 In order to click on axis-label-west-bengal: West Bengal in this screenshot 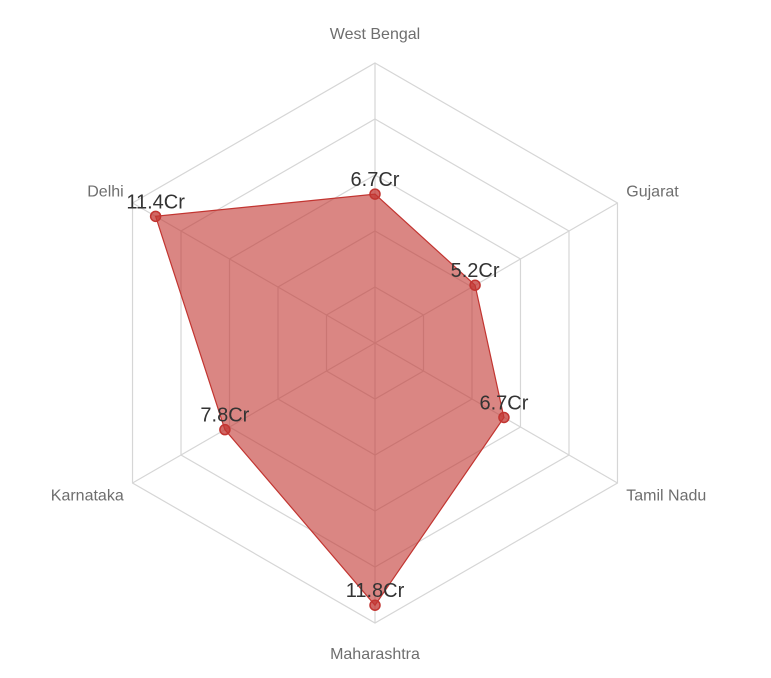, I will do `click(375, 34)`.